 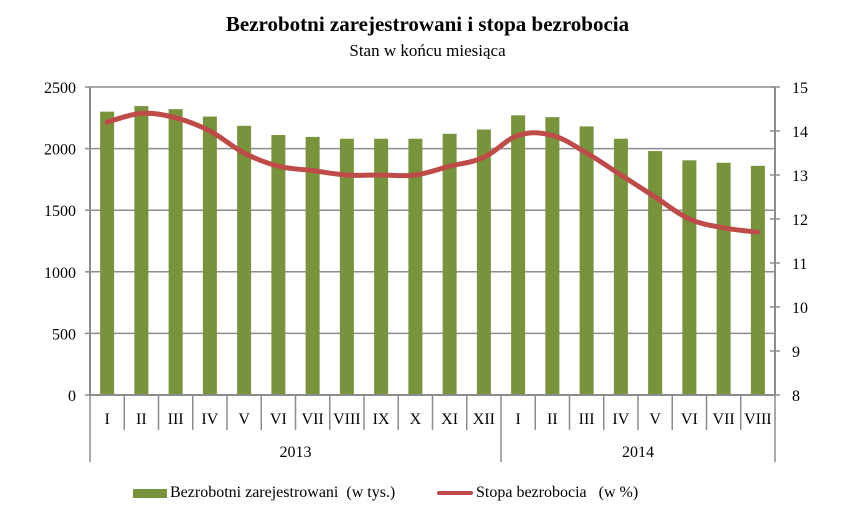 What do you see at coordinates (800, 220) in the screenshot?
I see `right-axis-tick-label: 12` at bounding box center [800, 220].